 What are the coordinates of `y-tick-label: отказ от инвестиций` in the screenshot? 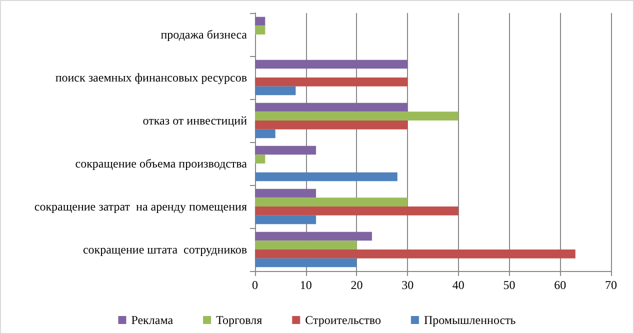 It's located at (195, 121).